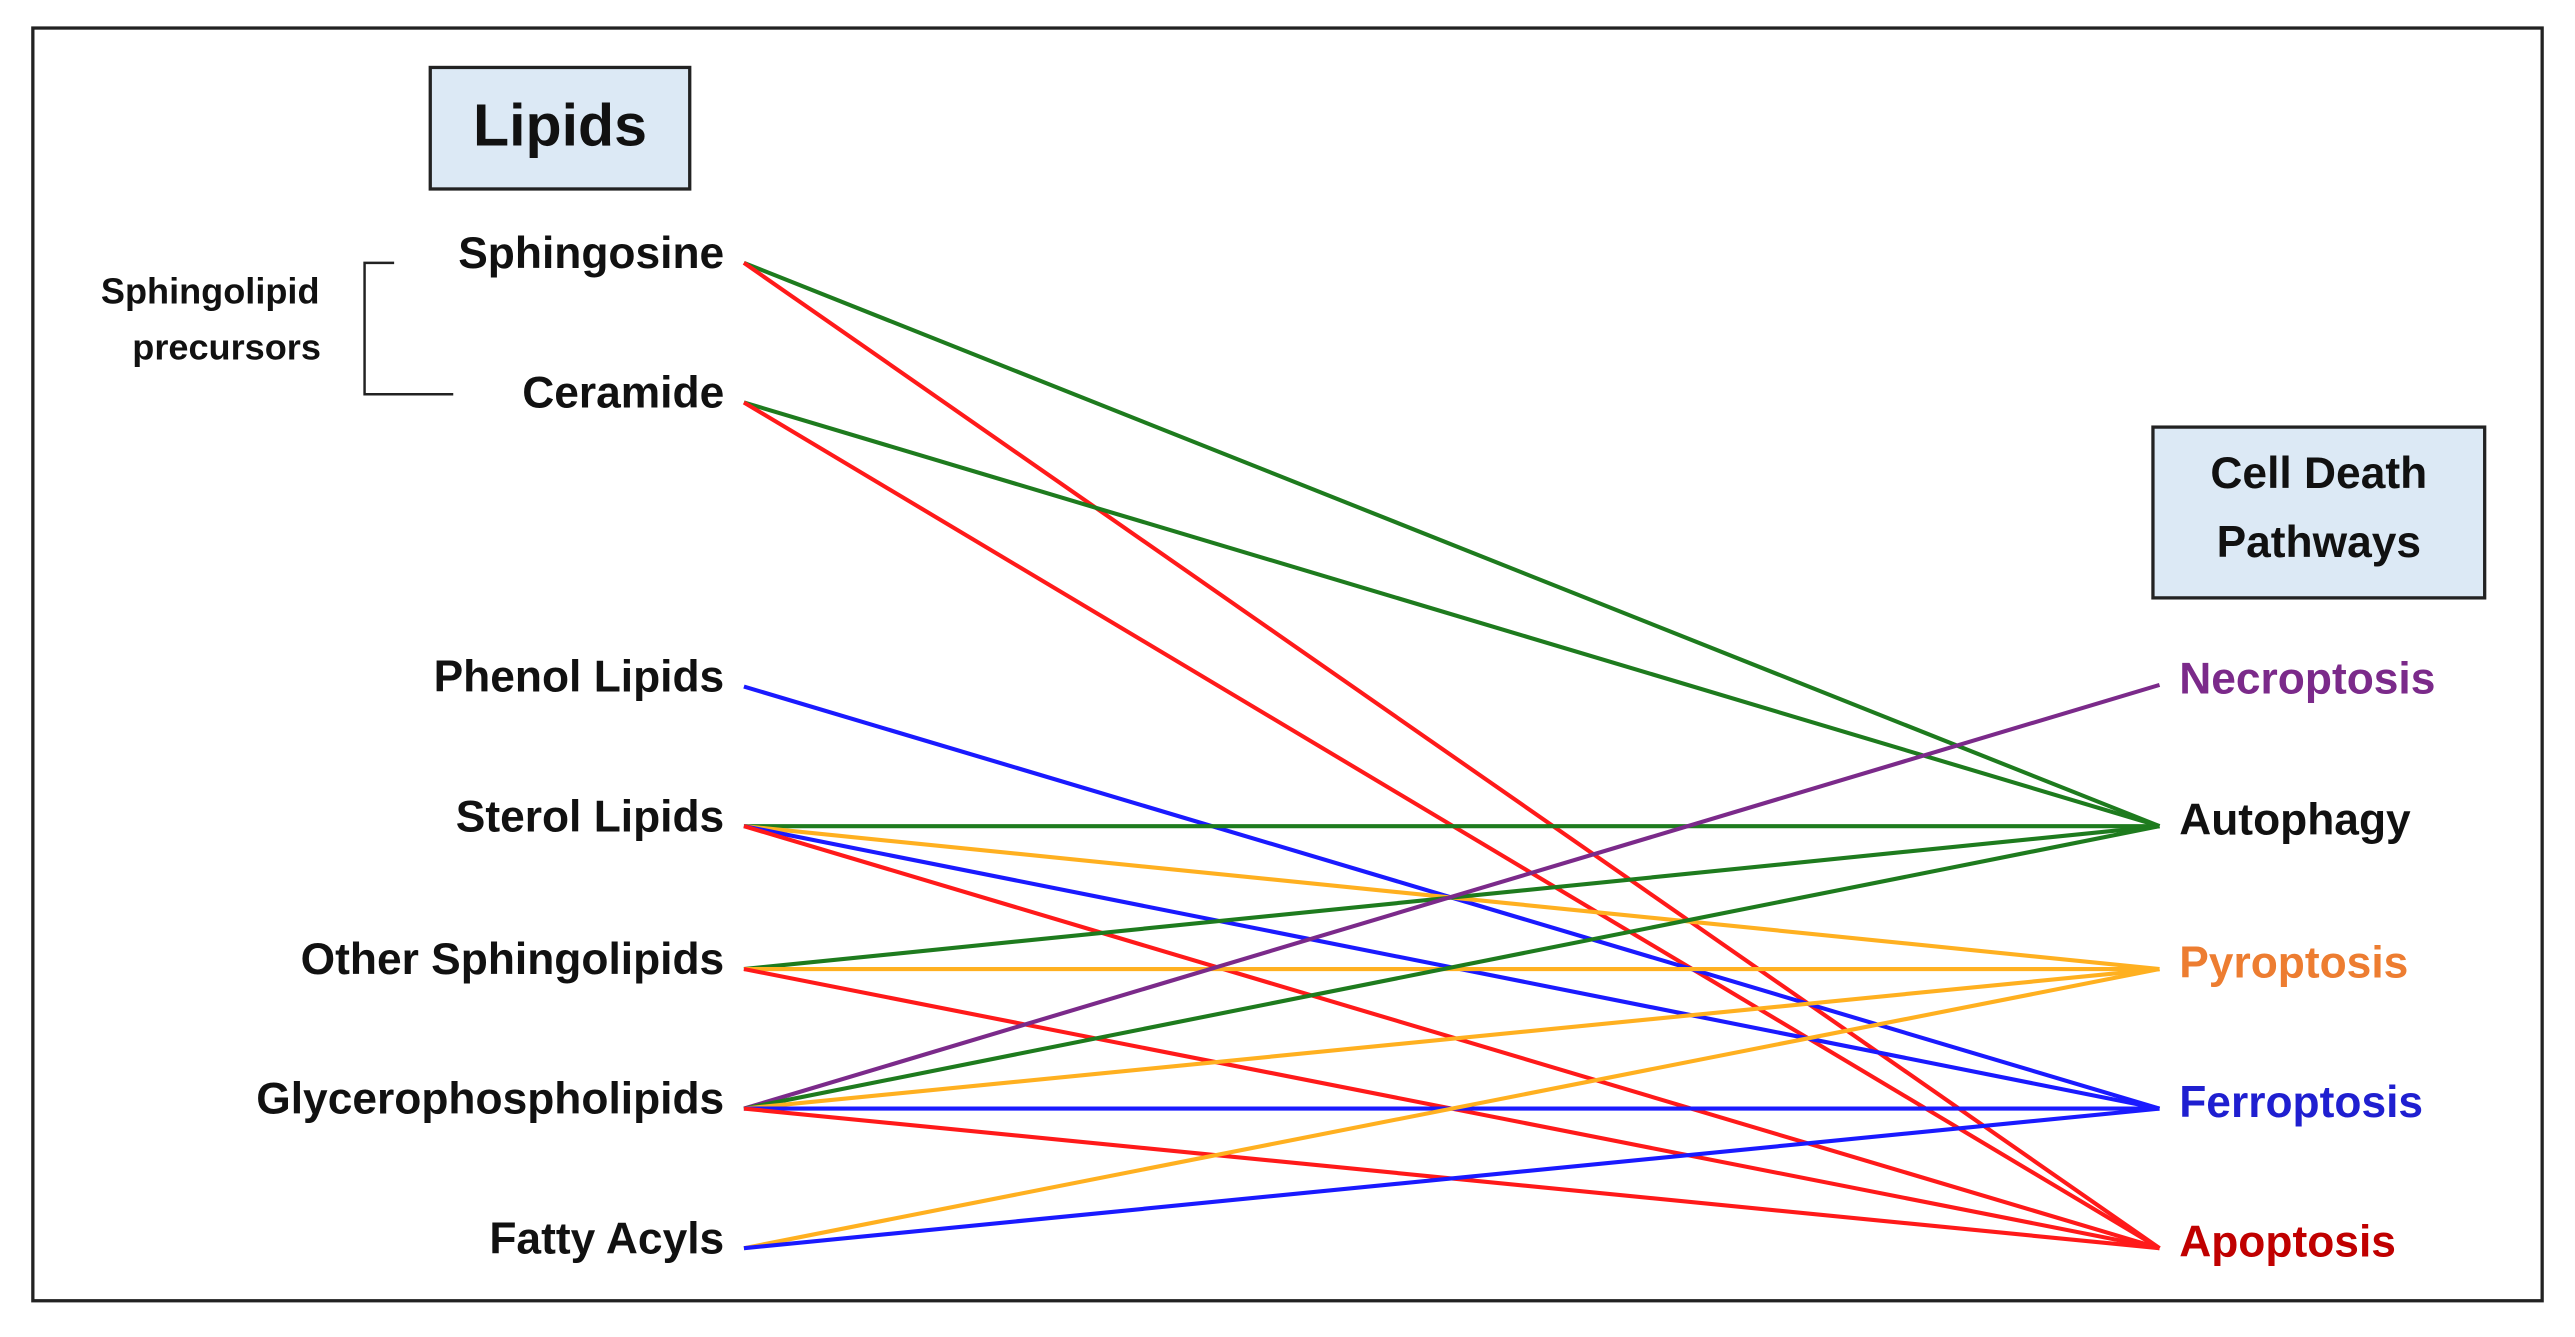 The height and width of the screenshot is (1337, 2575). Describe the element at coordinates (226, 346) in the screenshot. I see `group-label: precursors` at that location.